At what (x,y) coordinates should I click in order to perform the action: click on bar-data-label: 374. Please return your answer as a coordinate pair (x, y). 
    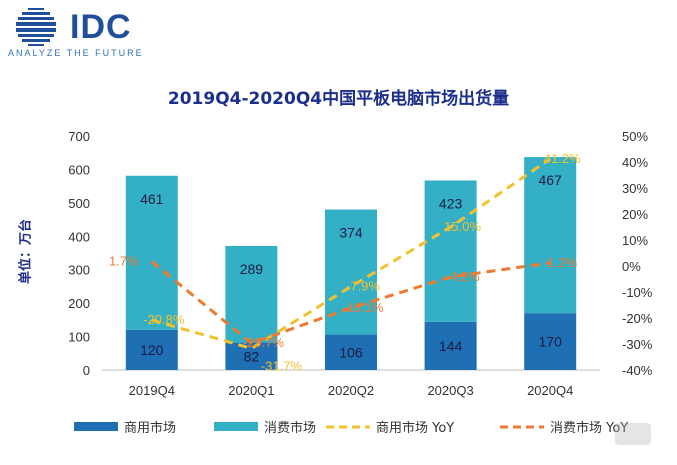
    Looking at the image, I should click on (351, 233).